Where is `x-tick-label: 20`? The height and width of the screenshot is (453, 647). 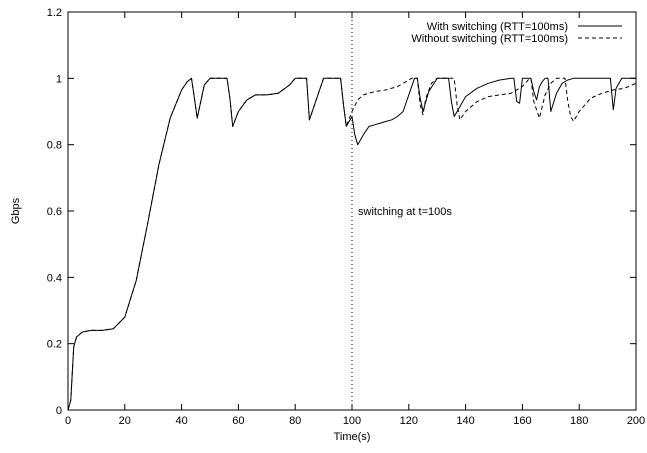 x-tick-label: 20 is located at coordinates (125, 421).